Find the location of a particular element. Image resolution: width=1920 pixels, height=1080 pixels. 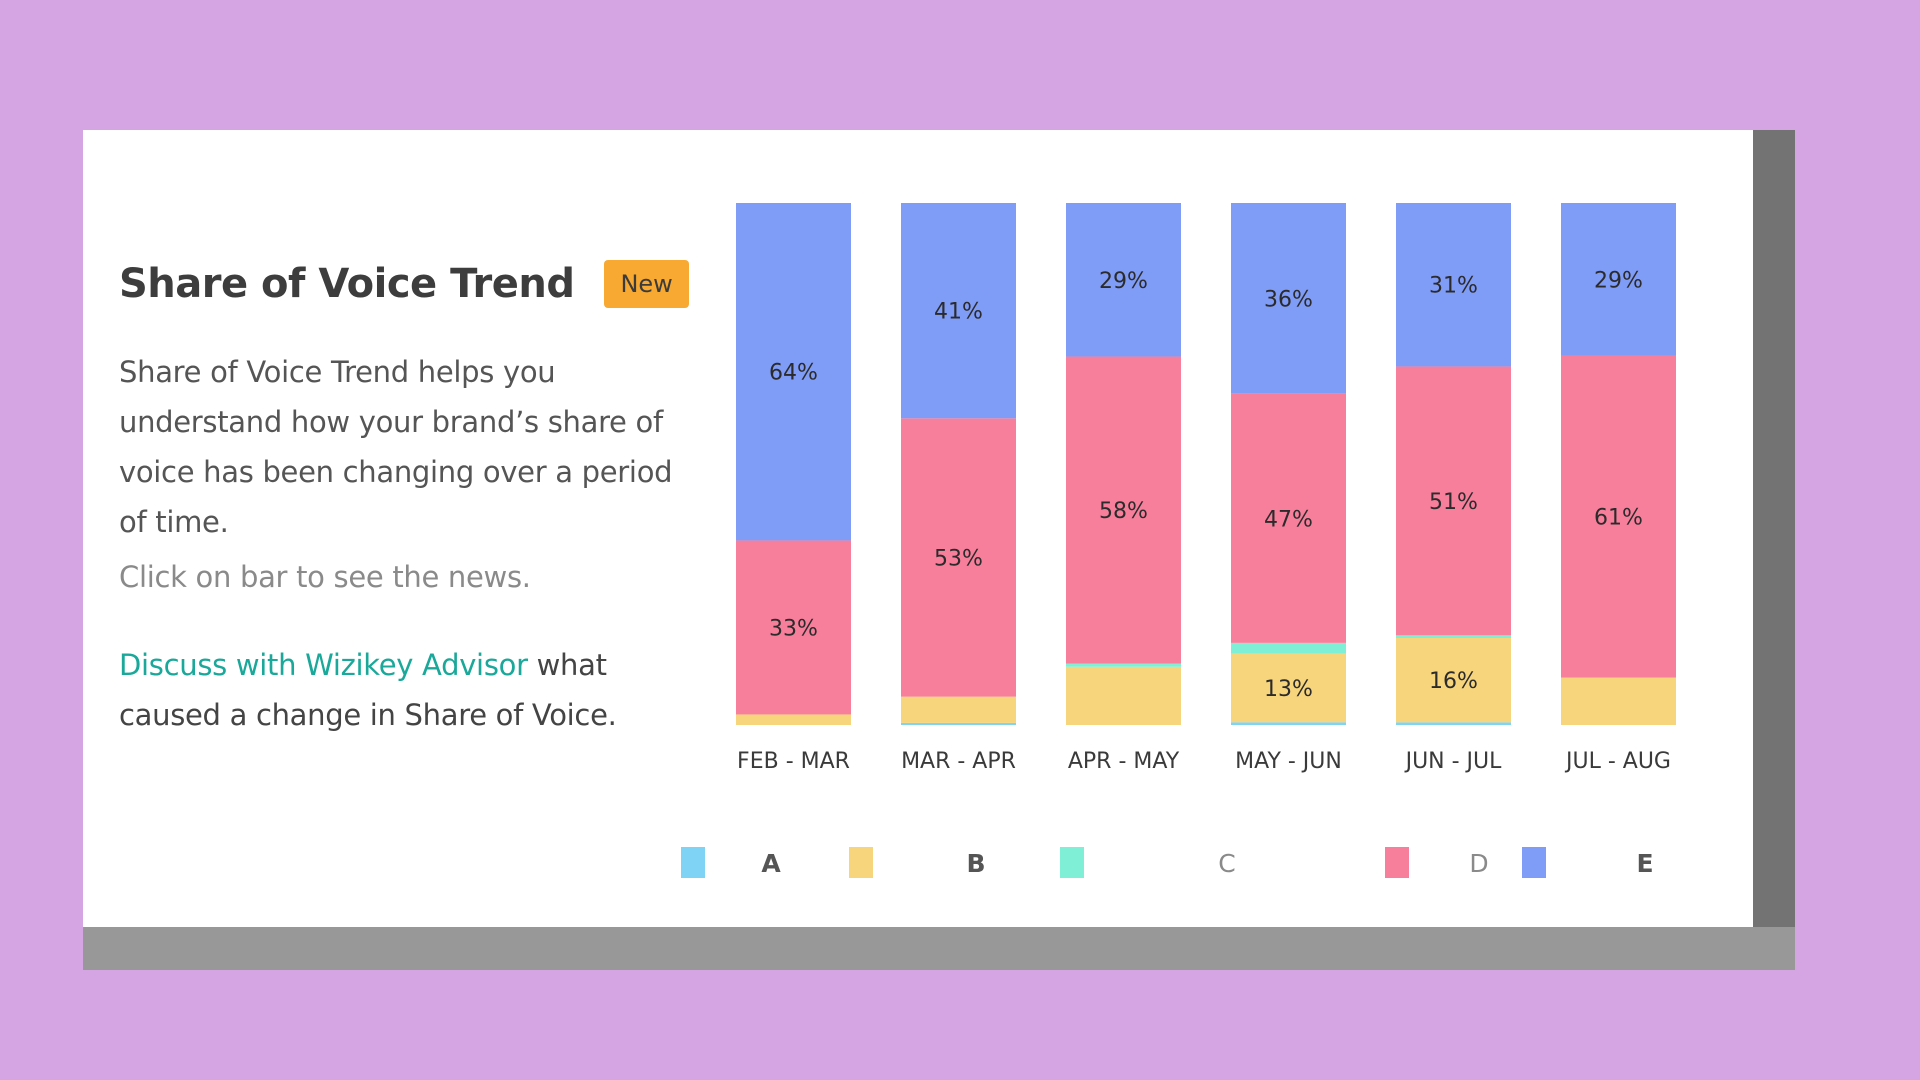

bar-stack: 13% 47% 36% is located at coordinates (1288, 464).